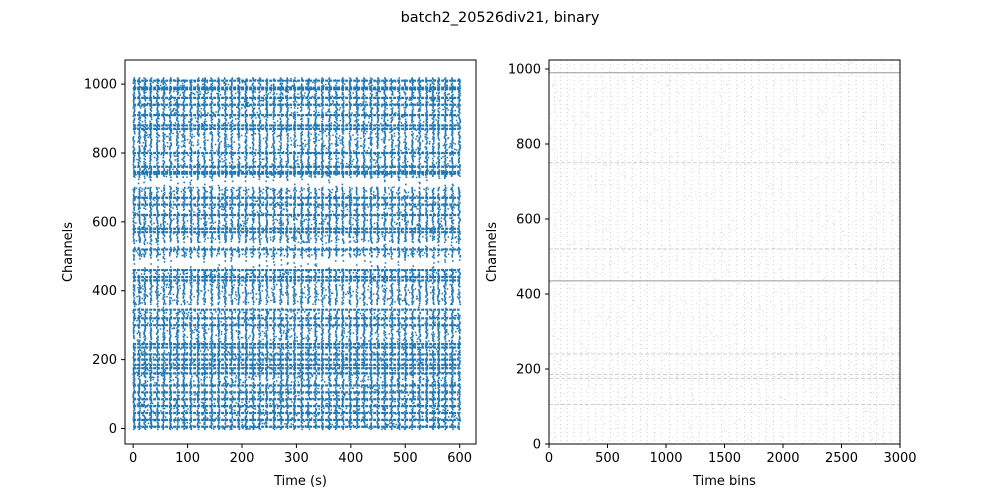  What do you see at coordinates (841, 458) in the screenshot?
I see `x-tick-label: 2500` at bounding box center [841, 458].